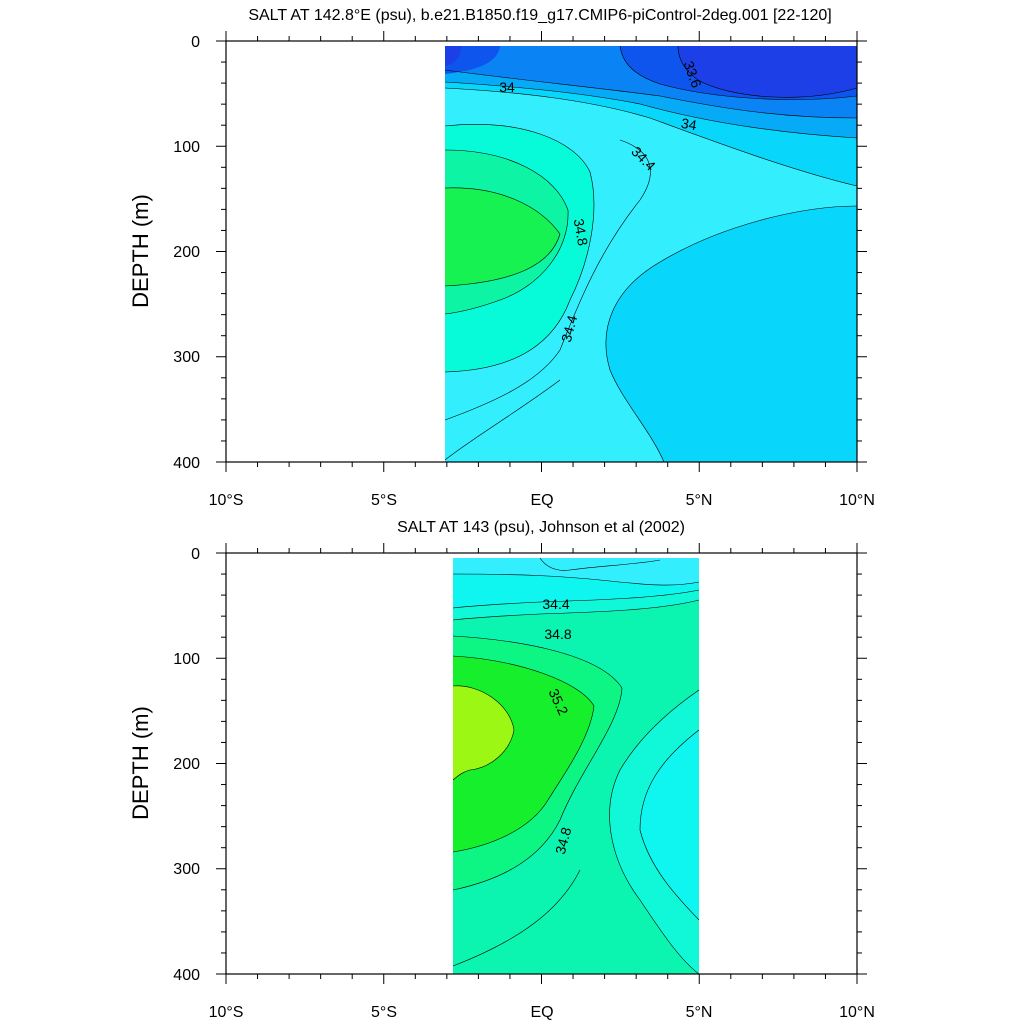 This screenshot has height=1029, width=1024. What do you see at coordinates (581, 232) in the screenshot?
I see `top-contour-label: 34.8` at bounding box center [581, 232].